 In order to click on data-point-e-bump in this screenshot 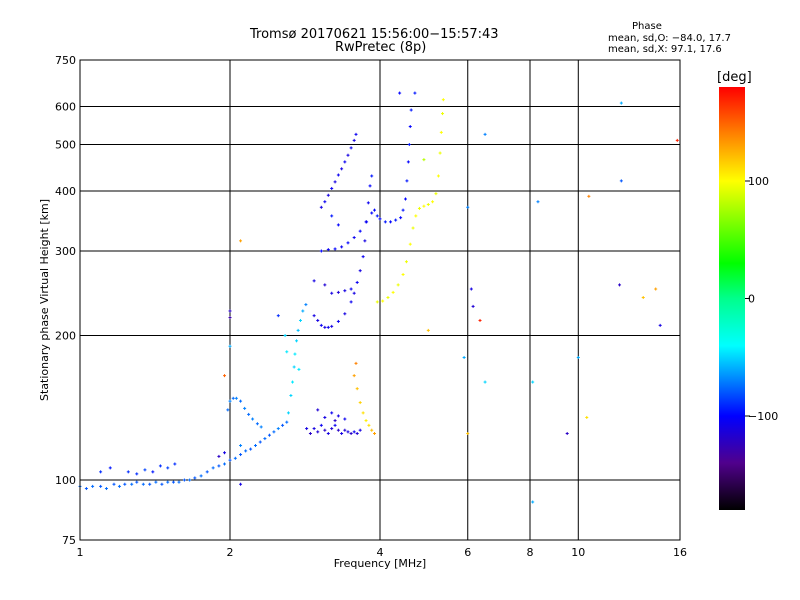, I will do `click(228, 410)`.